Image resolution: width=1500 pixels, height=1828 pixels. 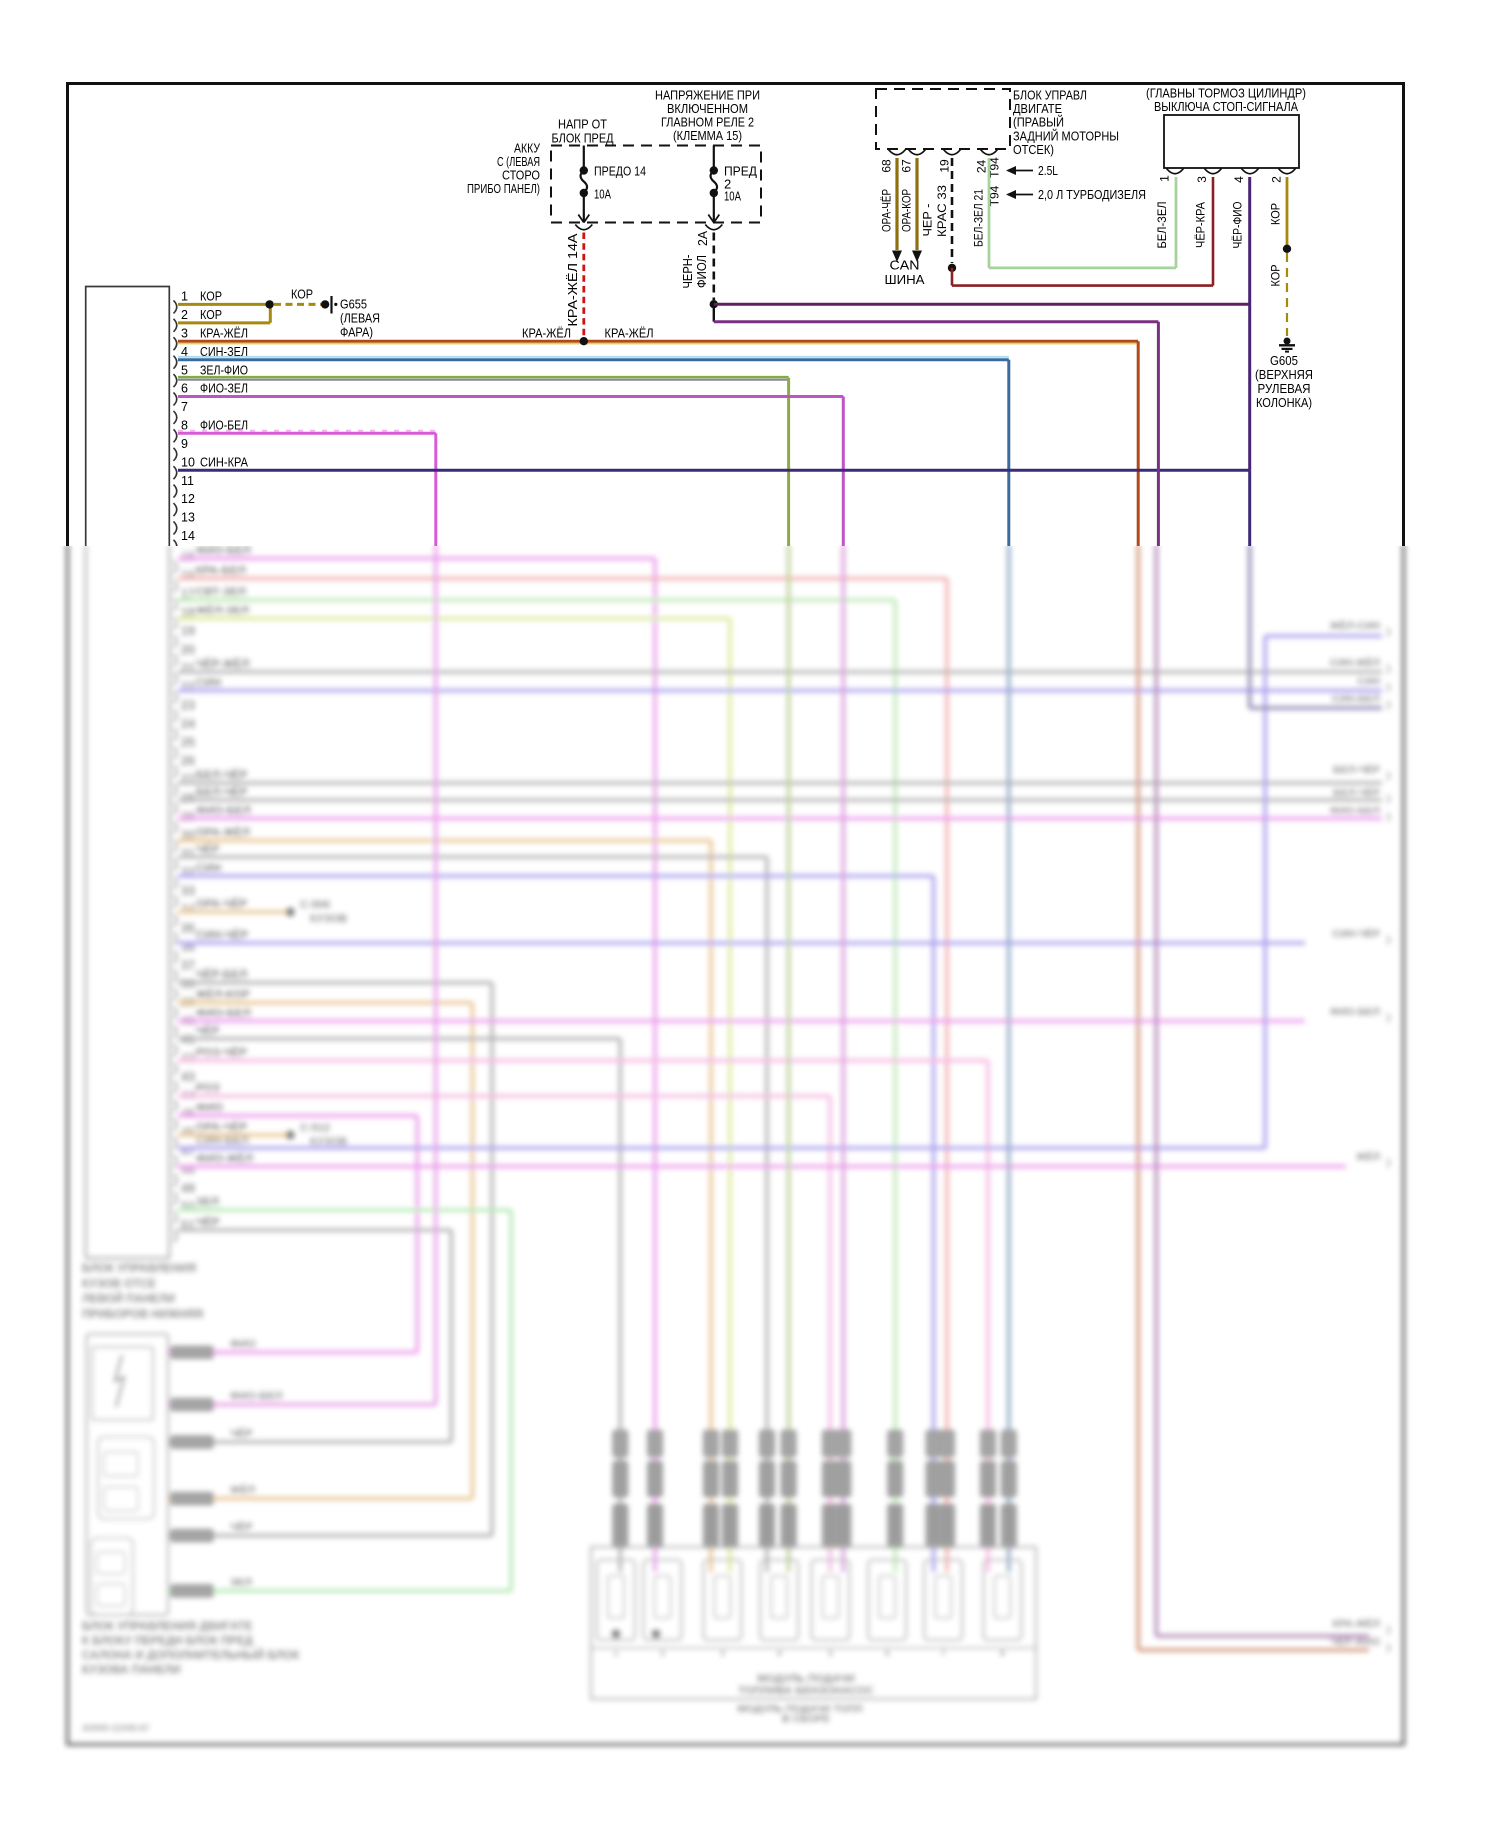 What do you see at coordinates (208, 1089) in the screenshot?
I see `svg-text: РОЗ` at bounding box center [208, 1089].